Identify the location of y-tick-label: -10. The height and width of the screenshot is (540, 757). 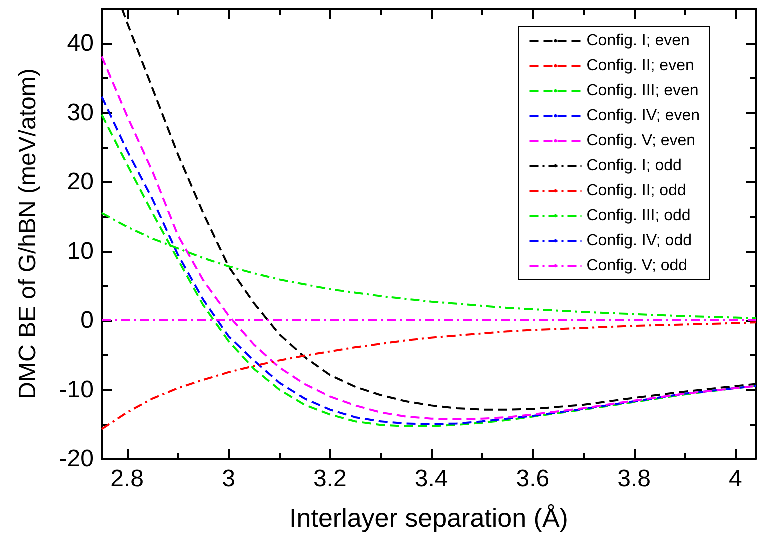
(76, 390).